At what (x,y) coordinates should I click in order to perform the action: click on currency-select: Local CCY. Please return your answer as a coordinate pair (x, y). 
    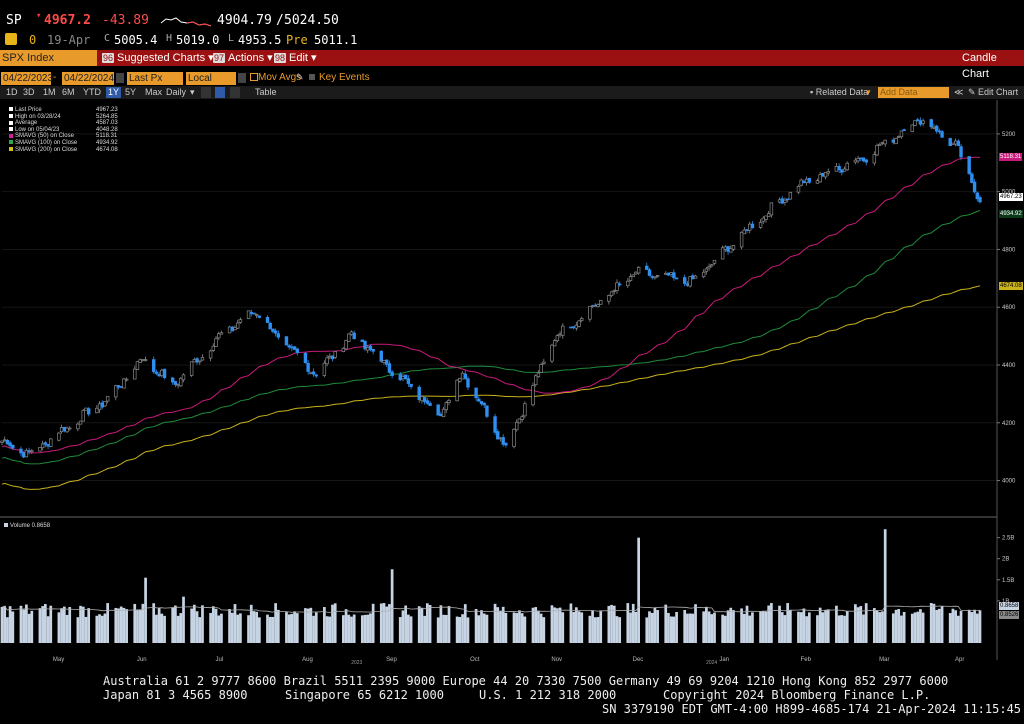
    Looking at the image, I should click on (211, 84).